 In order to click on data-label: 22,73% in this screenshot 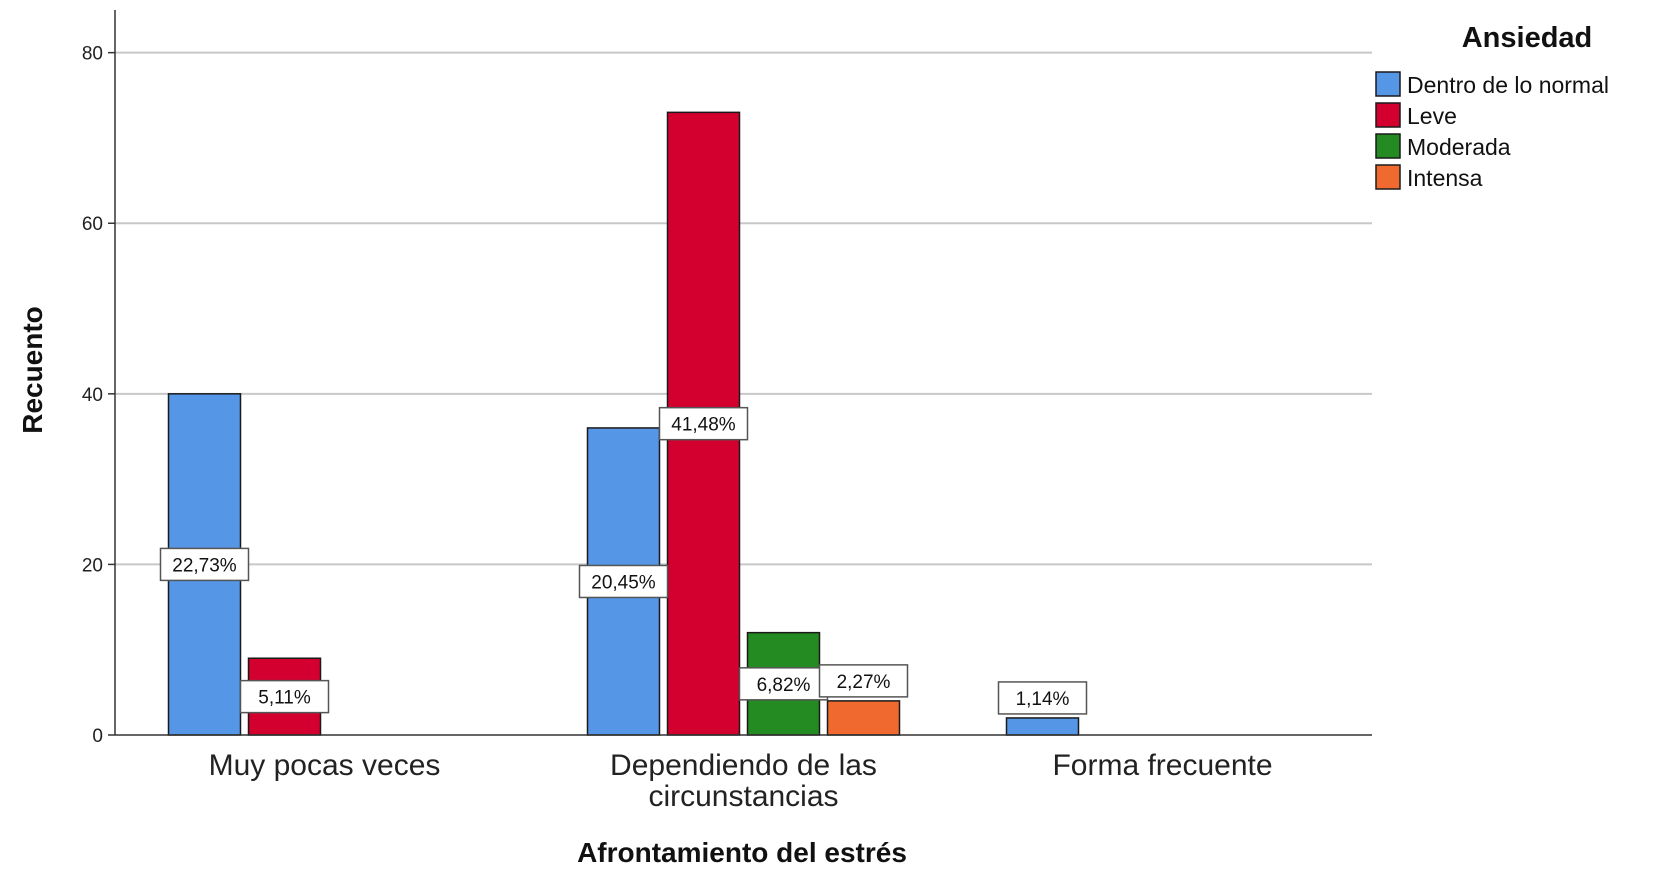, I will do `click(204, 565)`.